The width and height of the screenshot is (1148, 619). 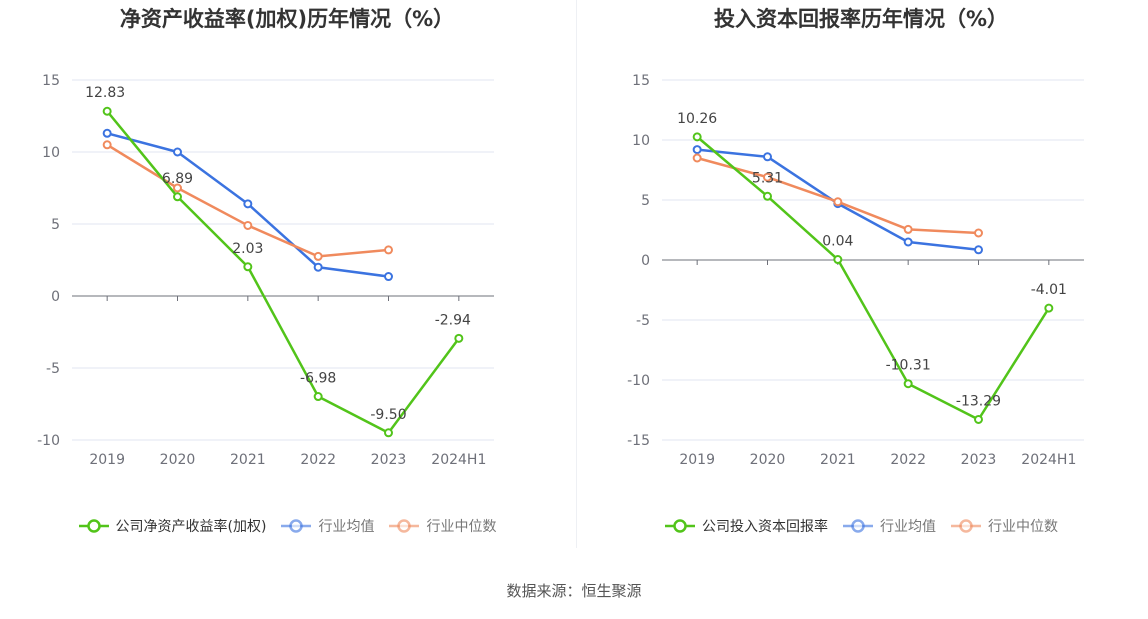 I want to click on data-label: 5.31, so click(x=767, y=178).